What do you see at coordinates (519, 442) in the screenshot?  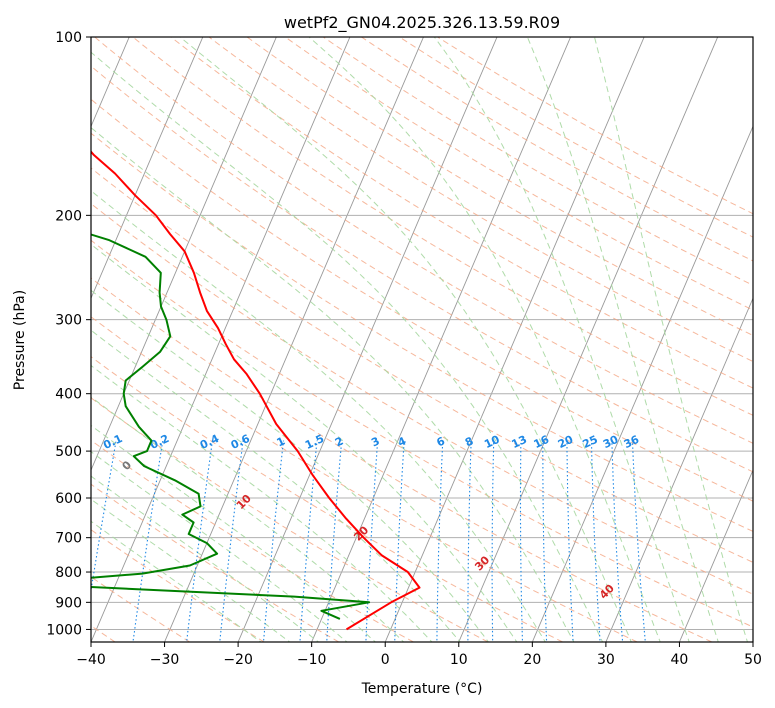 I see `mixing-ratio-label: 13` at bounding box center [519, 442].